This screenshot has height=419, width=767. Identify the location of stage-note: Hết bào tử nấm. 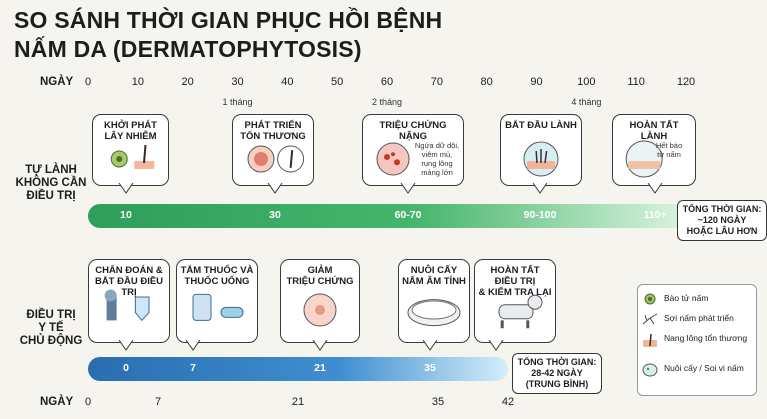
(669, 150).